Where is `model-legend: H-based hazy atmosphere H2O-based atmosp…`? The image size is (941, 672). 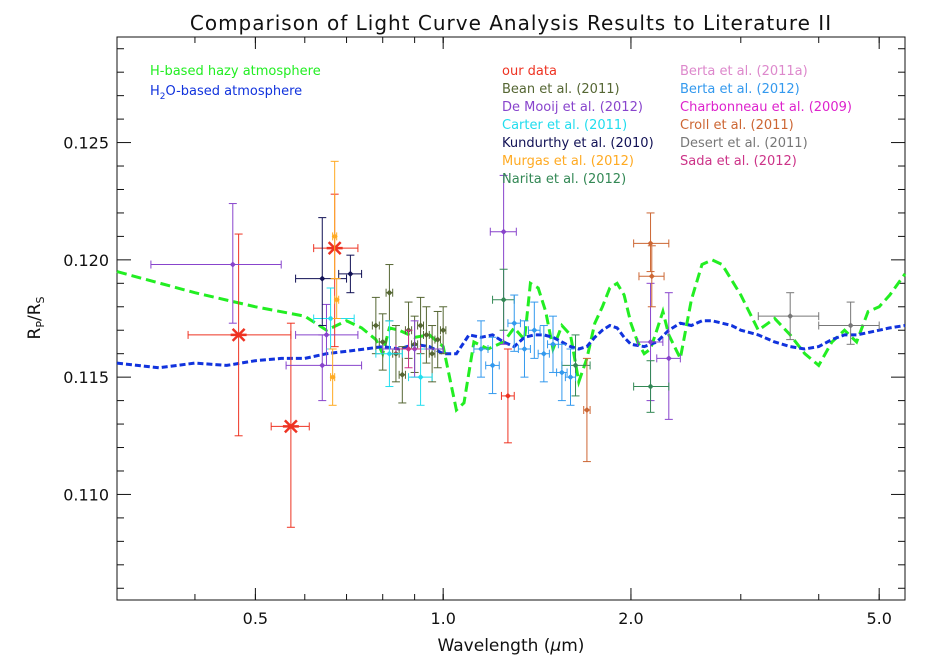 model-legend: H-based hazy atmosphere H2O-based atmosp… is located at coordinates (235, 83).